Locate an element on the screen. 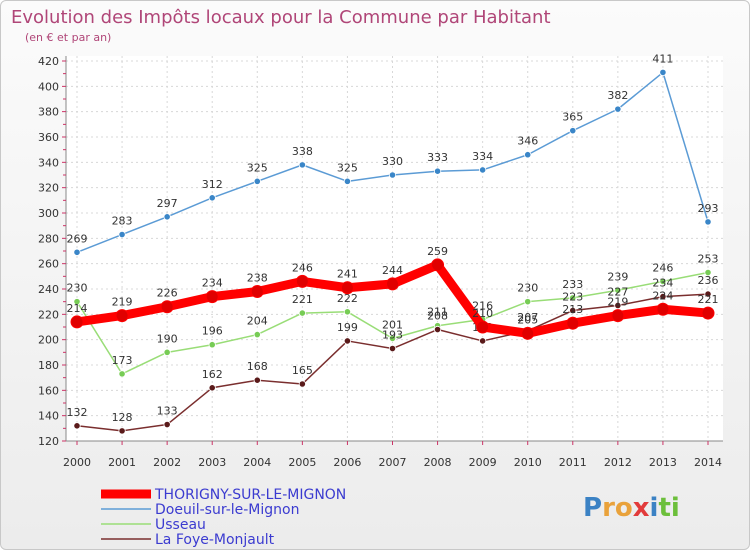 This screenshot has height=550, width=750. x-tick-label: 2012 is located at coordinates (618, 462).